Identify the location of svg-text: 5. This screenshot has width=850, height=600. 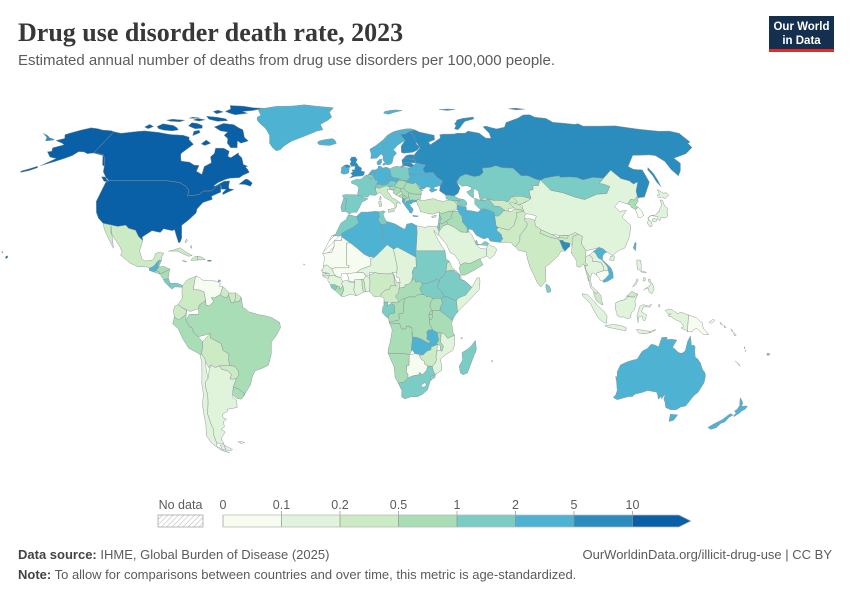
(574, 505).